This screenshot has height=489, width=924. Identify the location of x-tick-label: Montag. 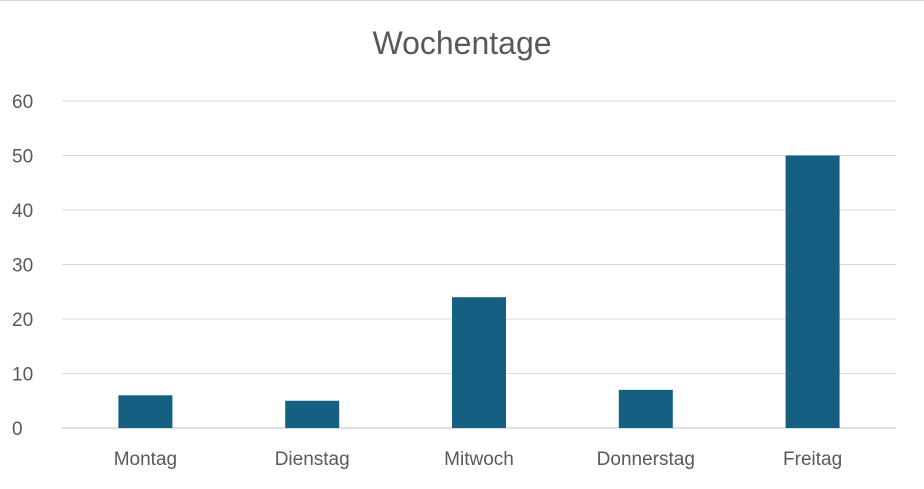
(145, 459).